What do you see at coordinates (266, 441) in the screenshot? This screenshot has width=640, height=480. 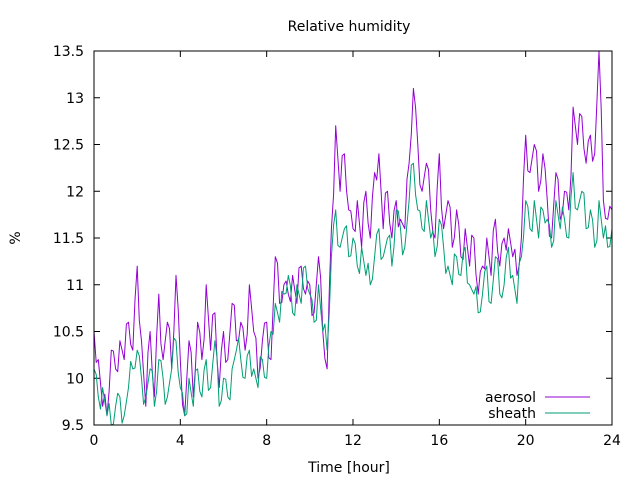 I see `x-tick-label: 8` at bounding box center [266, 441].